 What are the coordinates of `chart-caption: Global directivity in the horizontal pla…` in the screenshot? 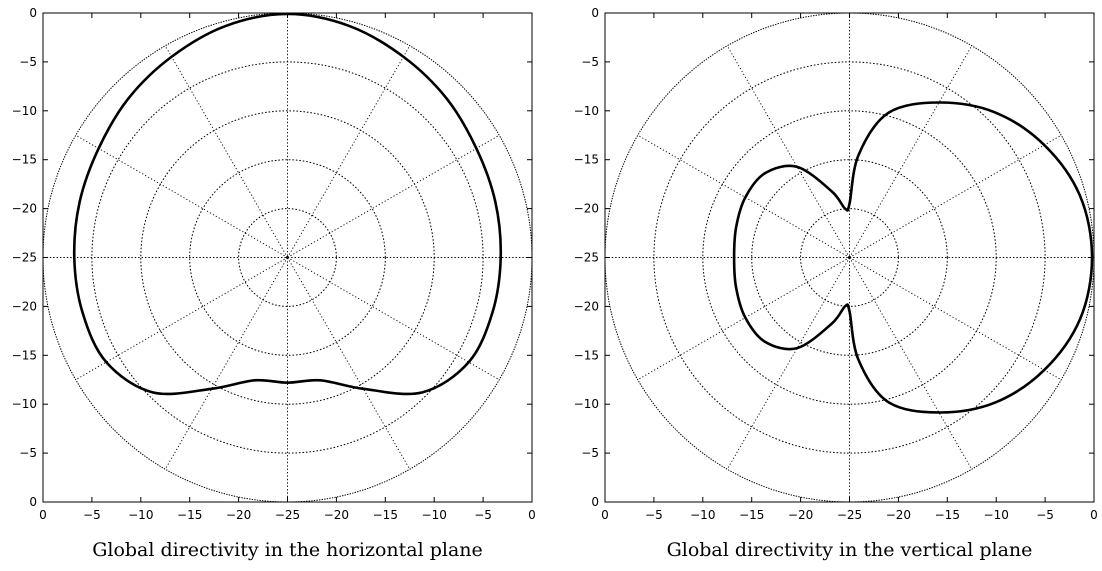 It's located at (287, 550).